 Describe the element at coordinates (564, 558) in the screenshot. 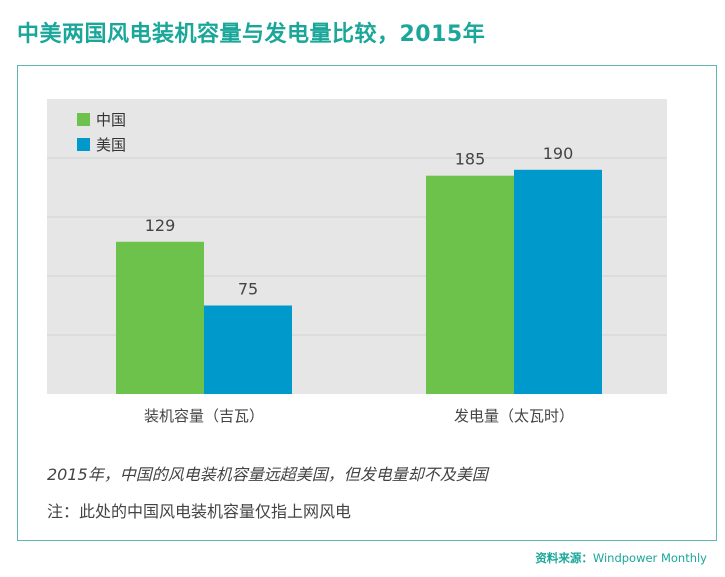

I see `source-label: 资料来源：` at that location.